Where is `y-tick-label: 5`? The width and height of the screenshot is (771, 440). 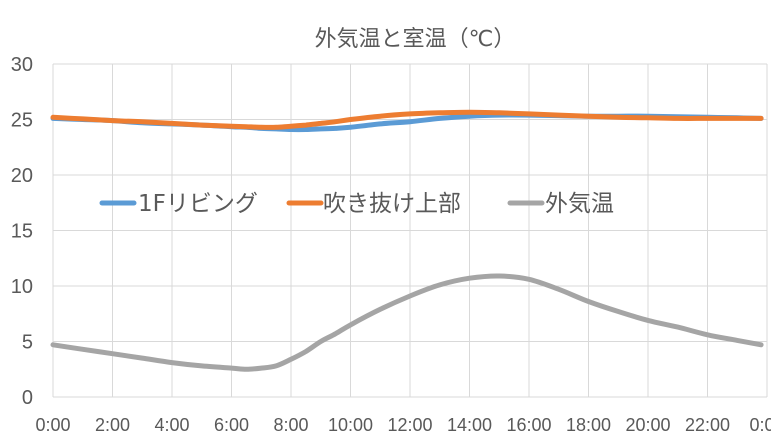 y-tick-label: 5 is located at coordinates (27, 343).